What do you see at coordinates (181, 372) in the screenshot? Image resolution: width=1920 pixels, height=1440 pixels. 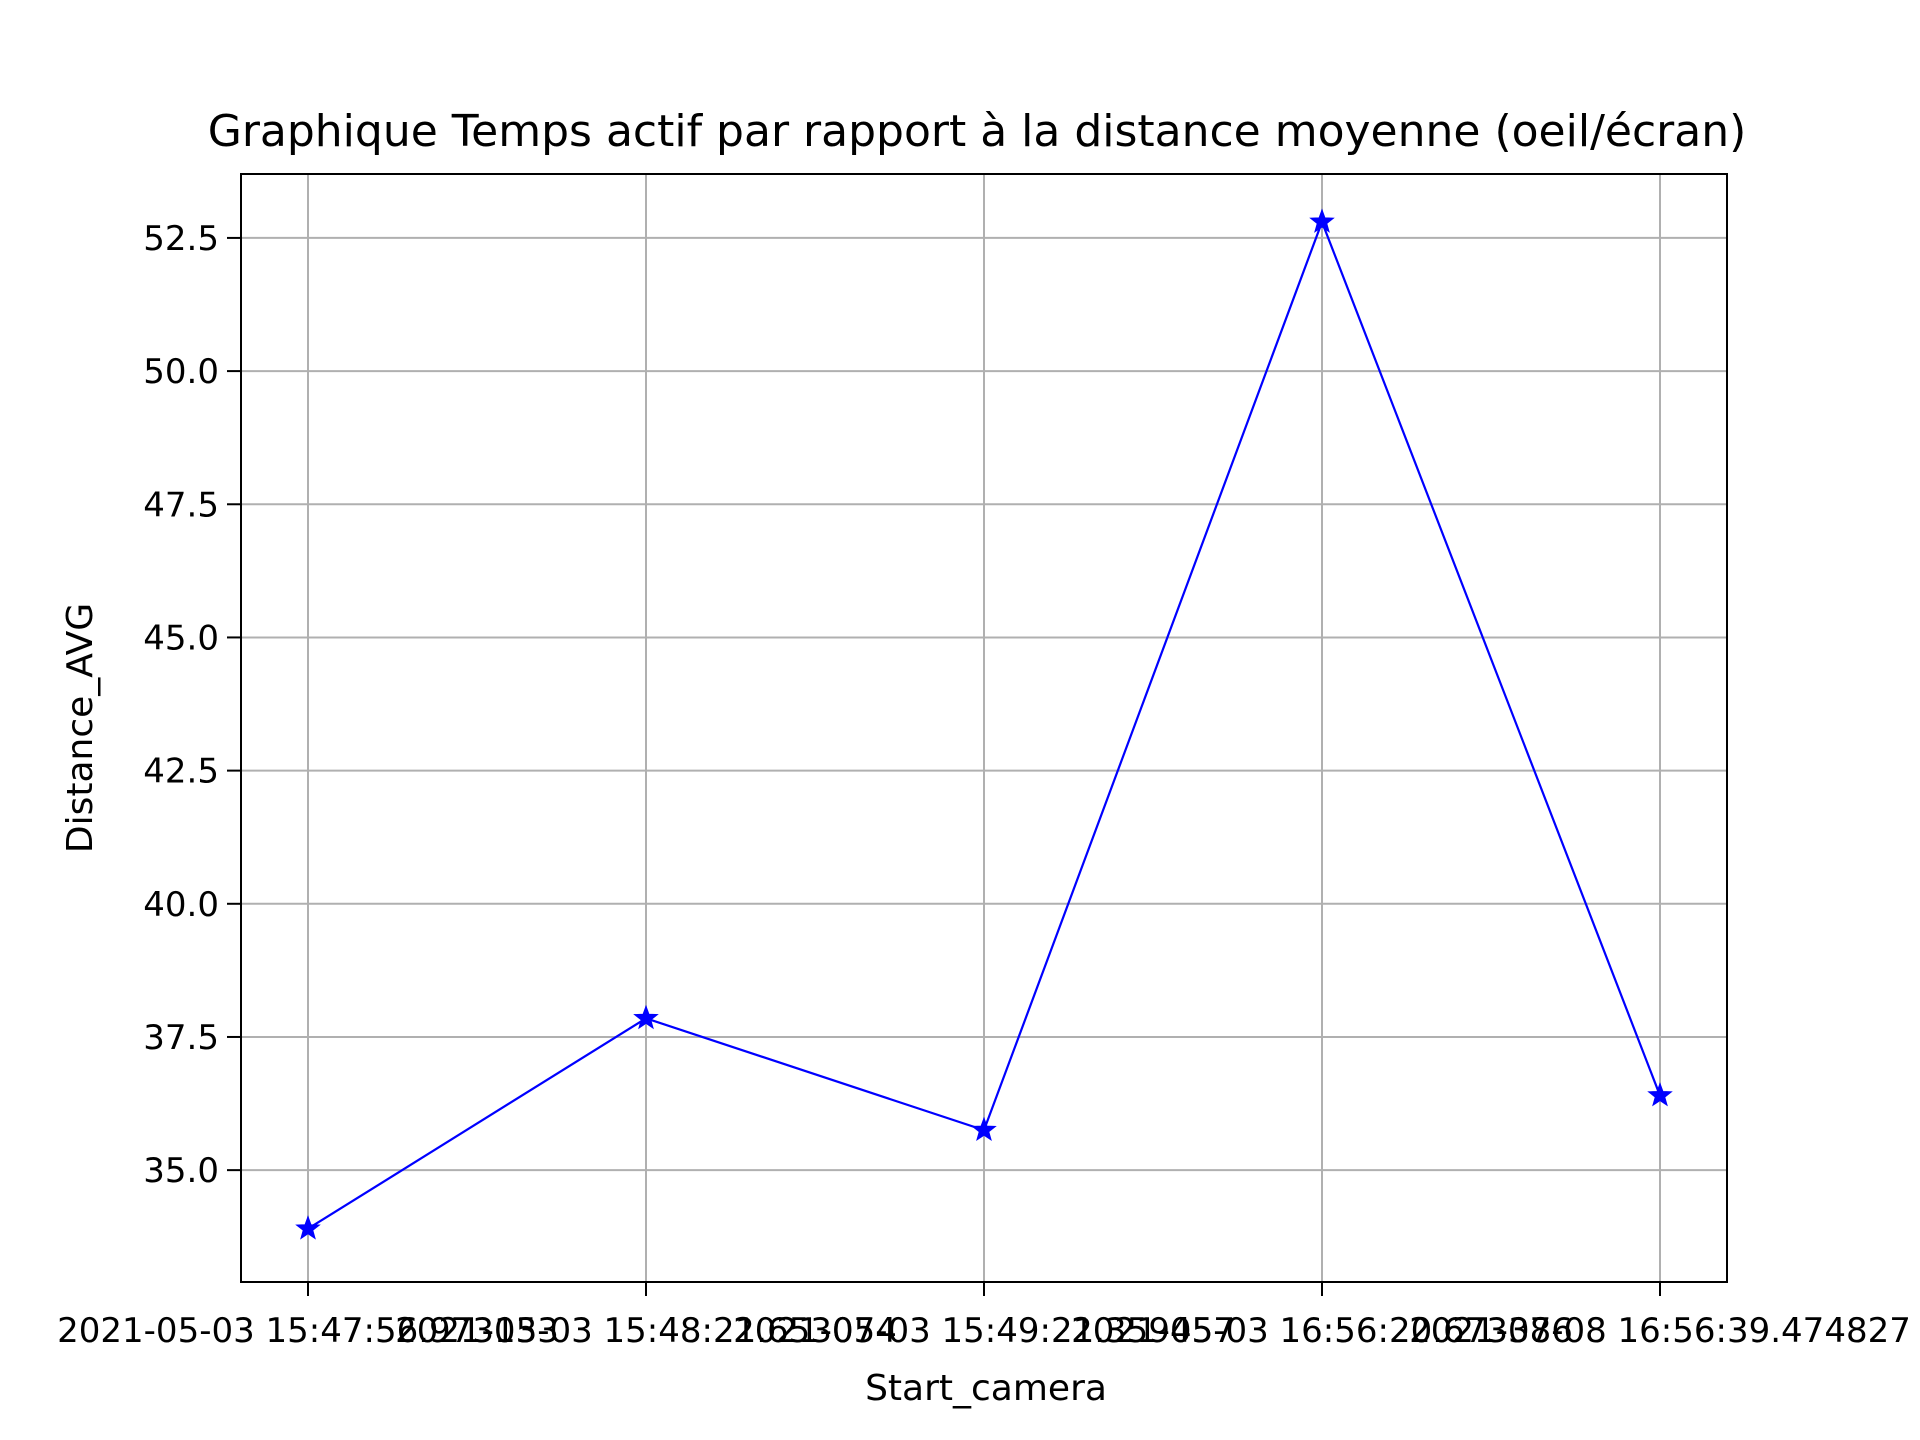 I see `y-tick-label: 50.0` at bounding box center [181, 372].